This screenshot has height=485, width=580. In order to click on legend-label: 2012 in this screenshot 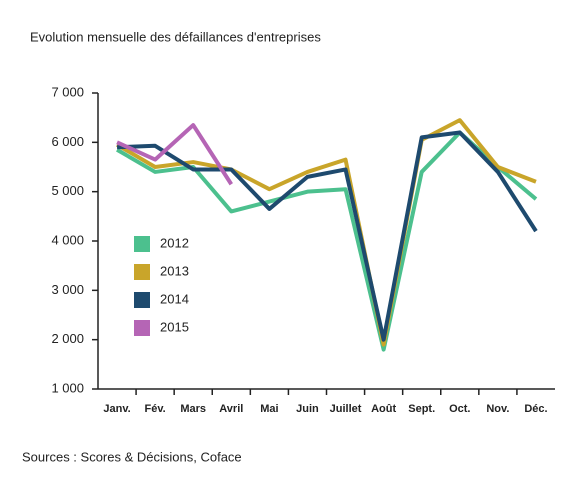, I will do `click(174, 242)`.